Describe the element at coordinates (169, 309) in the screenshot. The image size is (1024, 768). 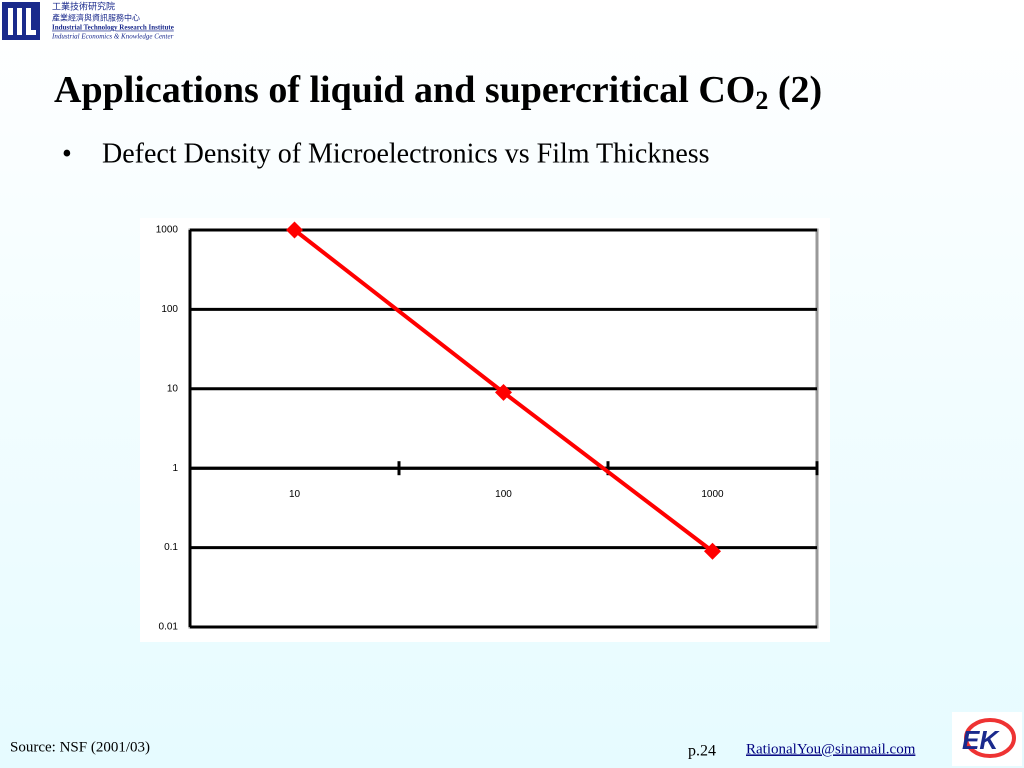
I see `y-tick-label: 100` at that location.